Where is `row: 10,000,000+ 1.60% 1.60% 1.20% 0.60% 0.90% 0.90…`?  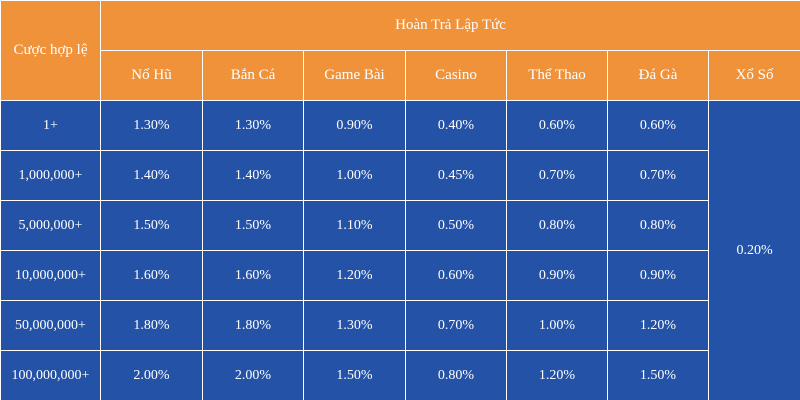
row: 10,000,000+ 1.60% 1.60% 1.20% 0.60% 0.90% 0.90… is located at coordinates (400, 275).